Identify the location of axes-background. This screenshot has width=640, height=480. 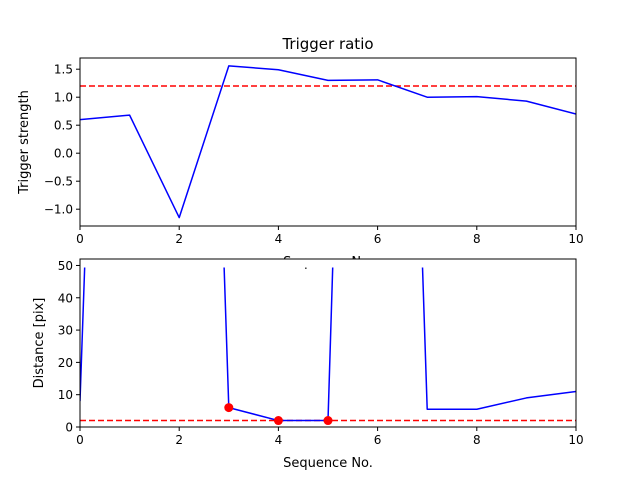
(328, 263).